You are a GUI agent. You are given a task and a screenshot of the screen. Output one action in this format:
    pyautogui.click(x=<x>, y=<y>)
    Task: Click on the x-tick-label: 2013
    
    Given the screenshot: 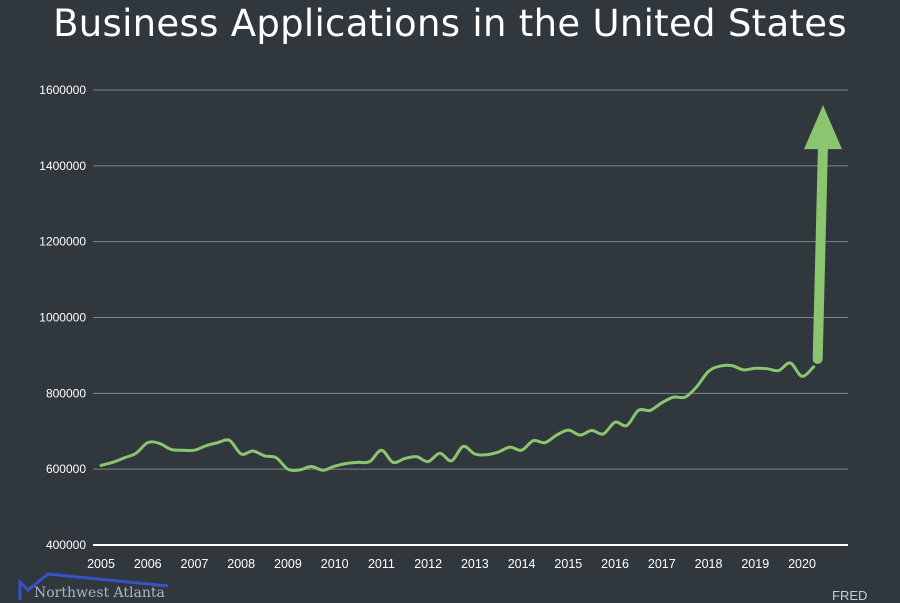 What is the action you would take?
    pyautogui.click(x=475, y=564)
    